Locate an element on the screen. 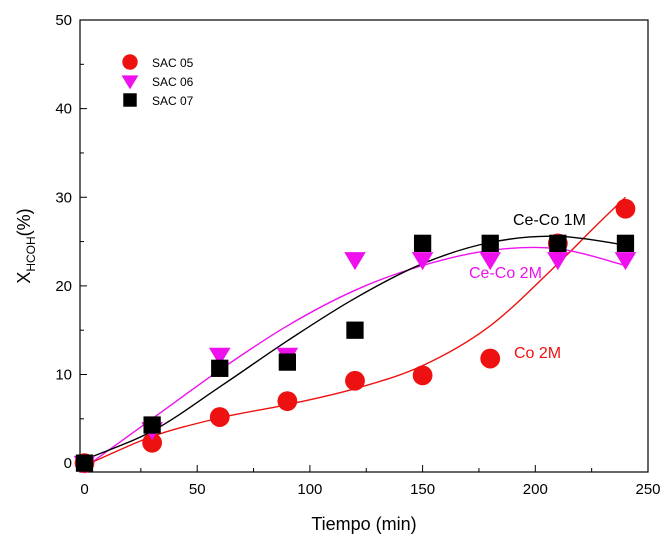  y-tick-label: 40 is located at coordinates (63, 109).